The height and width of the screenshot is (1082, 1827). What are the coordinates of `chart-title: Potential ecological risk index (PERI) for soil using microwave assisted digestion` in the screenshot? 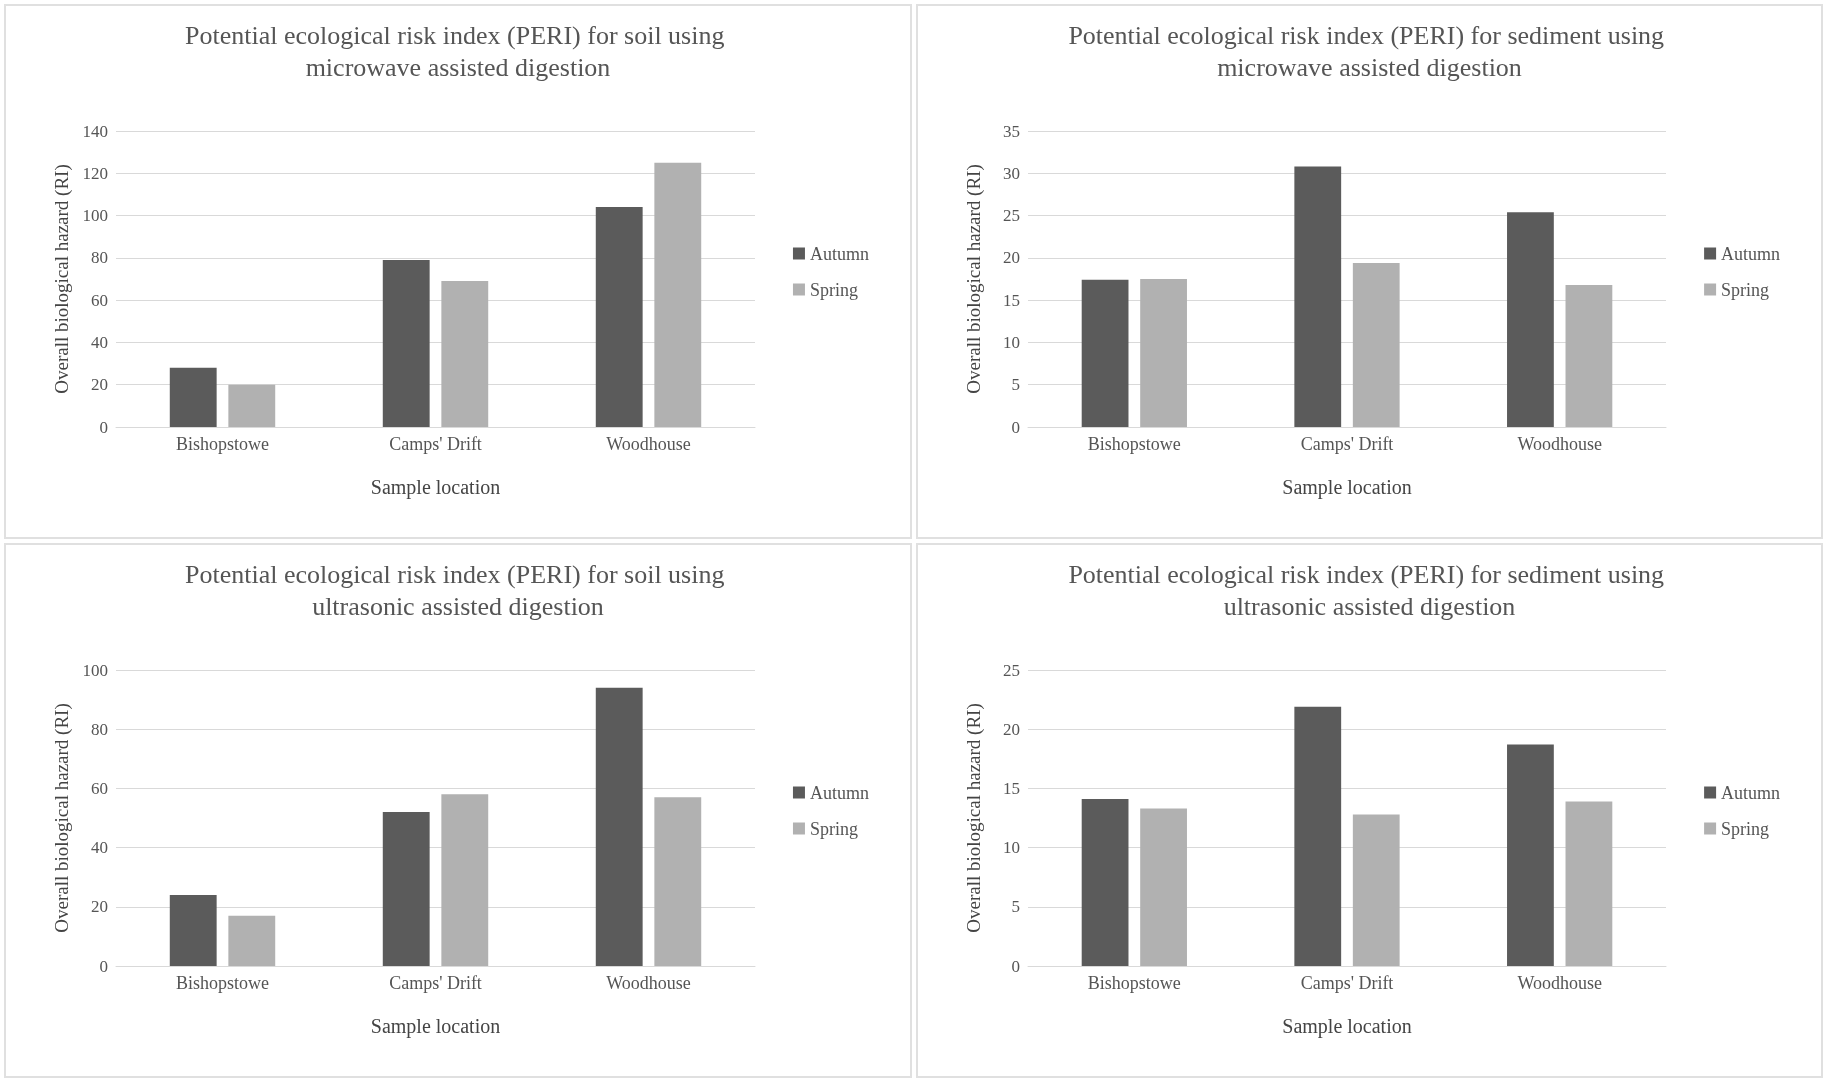 It's located at (458, 51).